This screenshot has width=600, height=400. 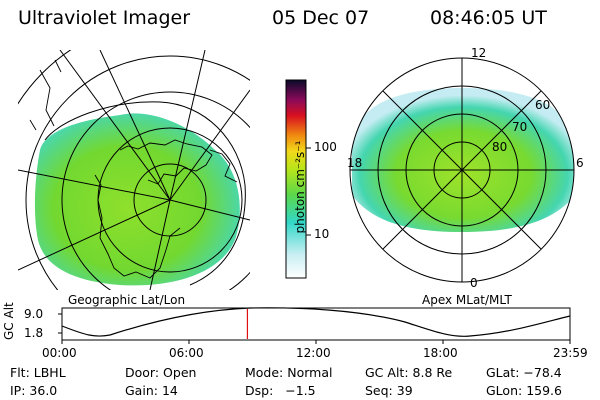 I want to click on altitude-xtick: 12:00, so click(x=313, y=353).